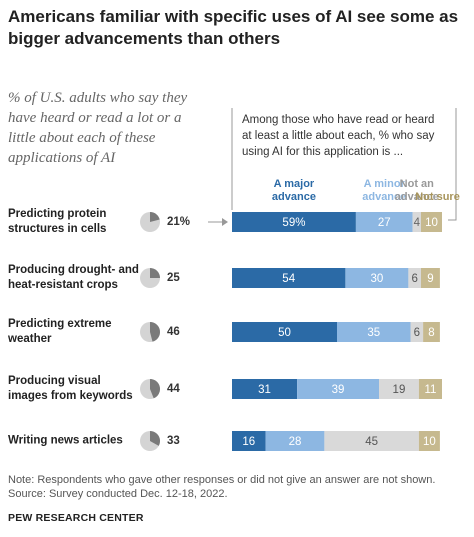 The height and width of the screenshot is (537, 474). What do you see at coordinates (70, 388) in the screenshot?
I see `category-label: Producing visual images from keywords` at bounding box center [70, 388].